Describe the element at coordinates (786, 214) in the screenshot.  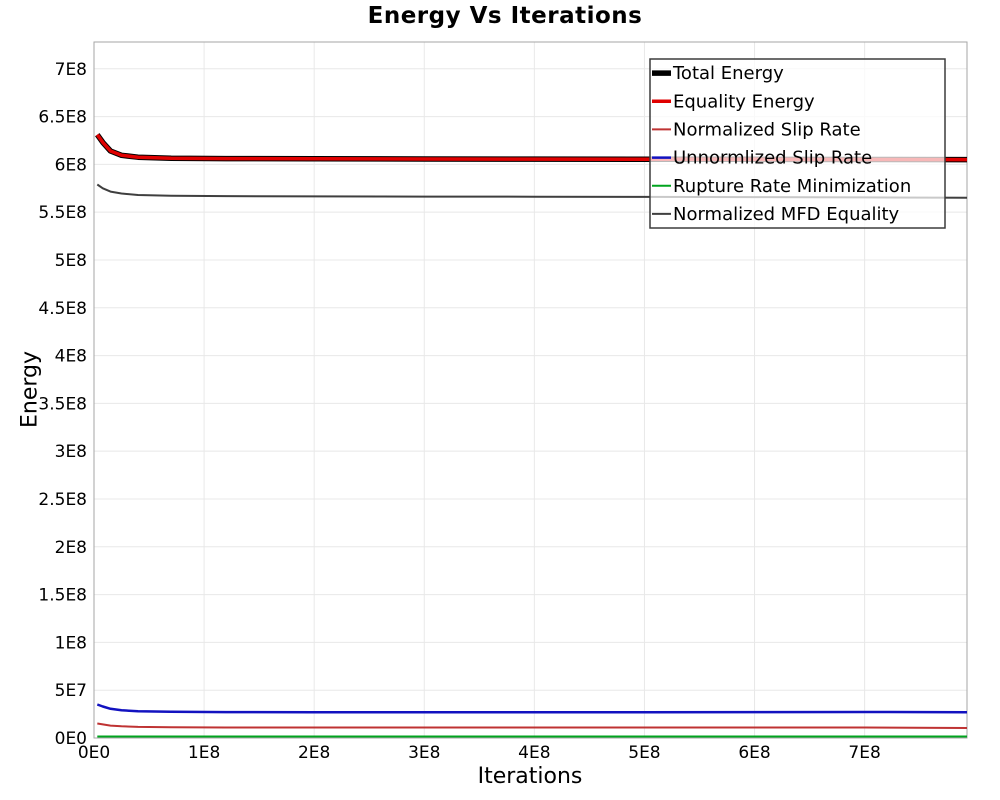
I see `legend-item-label: Normalized MFD Equality` at that location.